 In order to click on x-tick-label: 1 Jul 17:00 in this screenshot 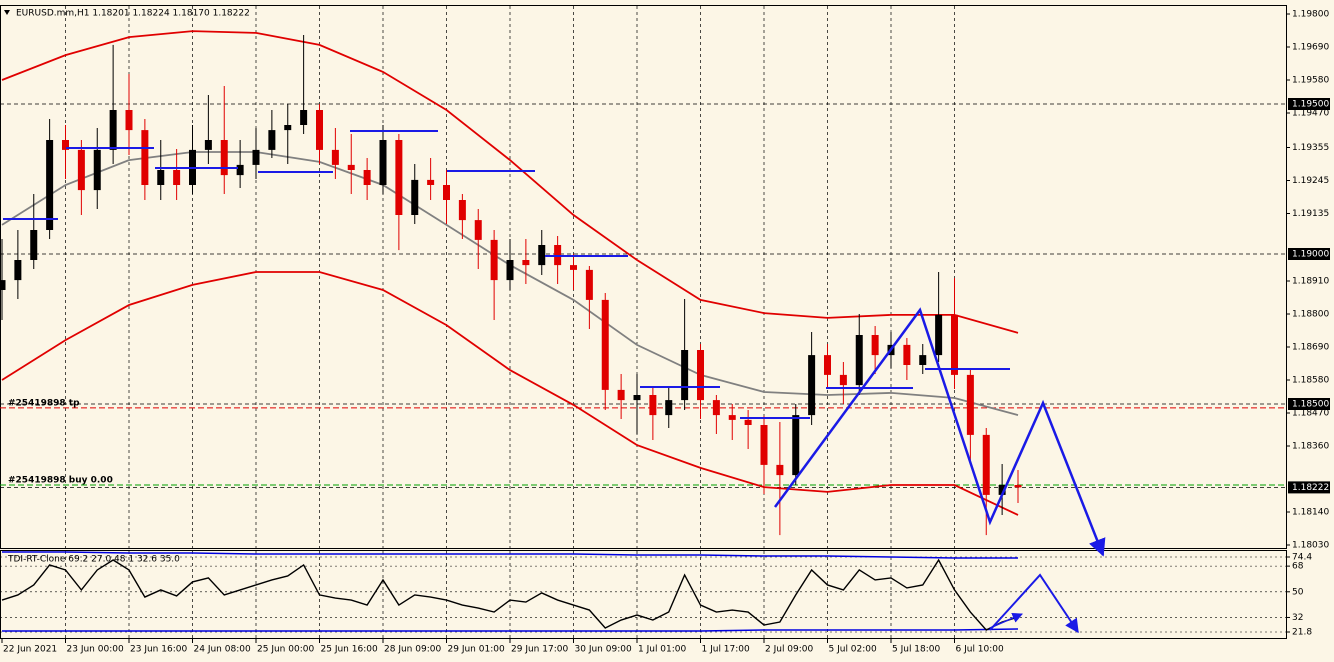, I will do `click(726, 650)`.